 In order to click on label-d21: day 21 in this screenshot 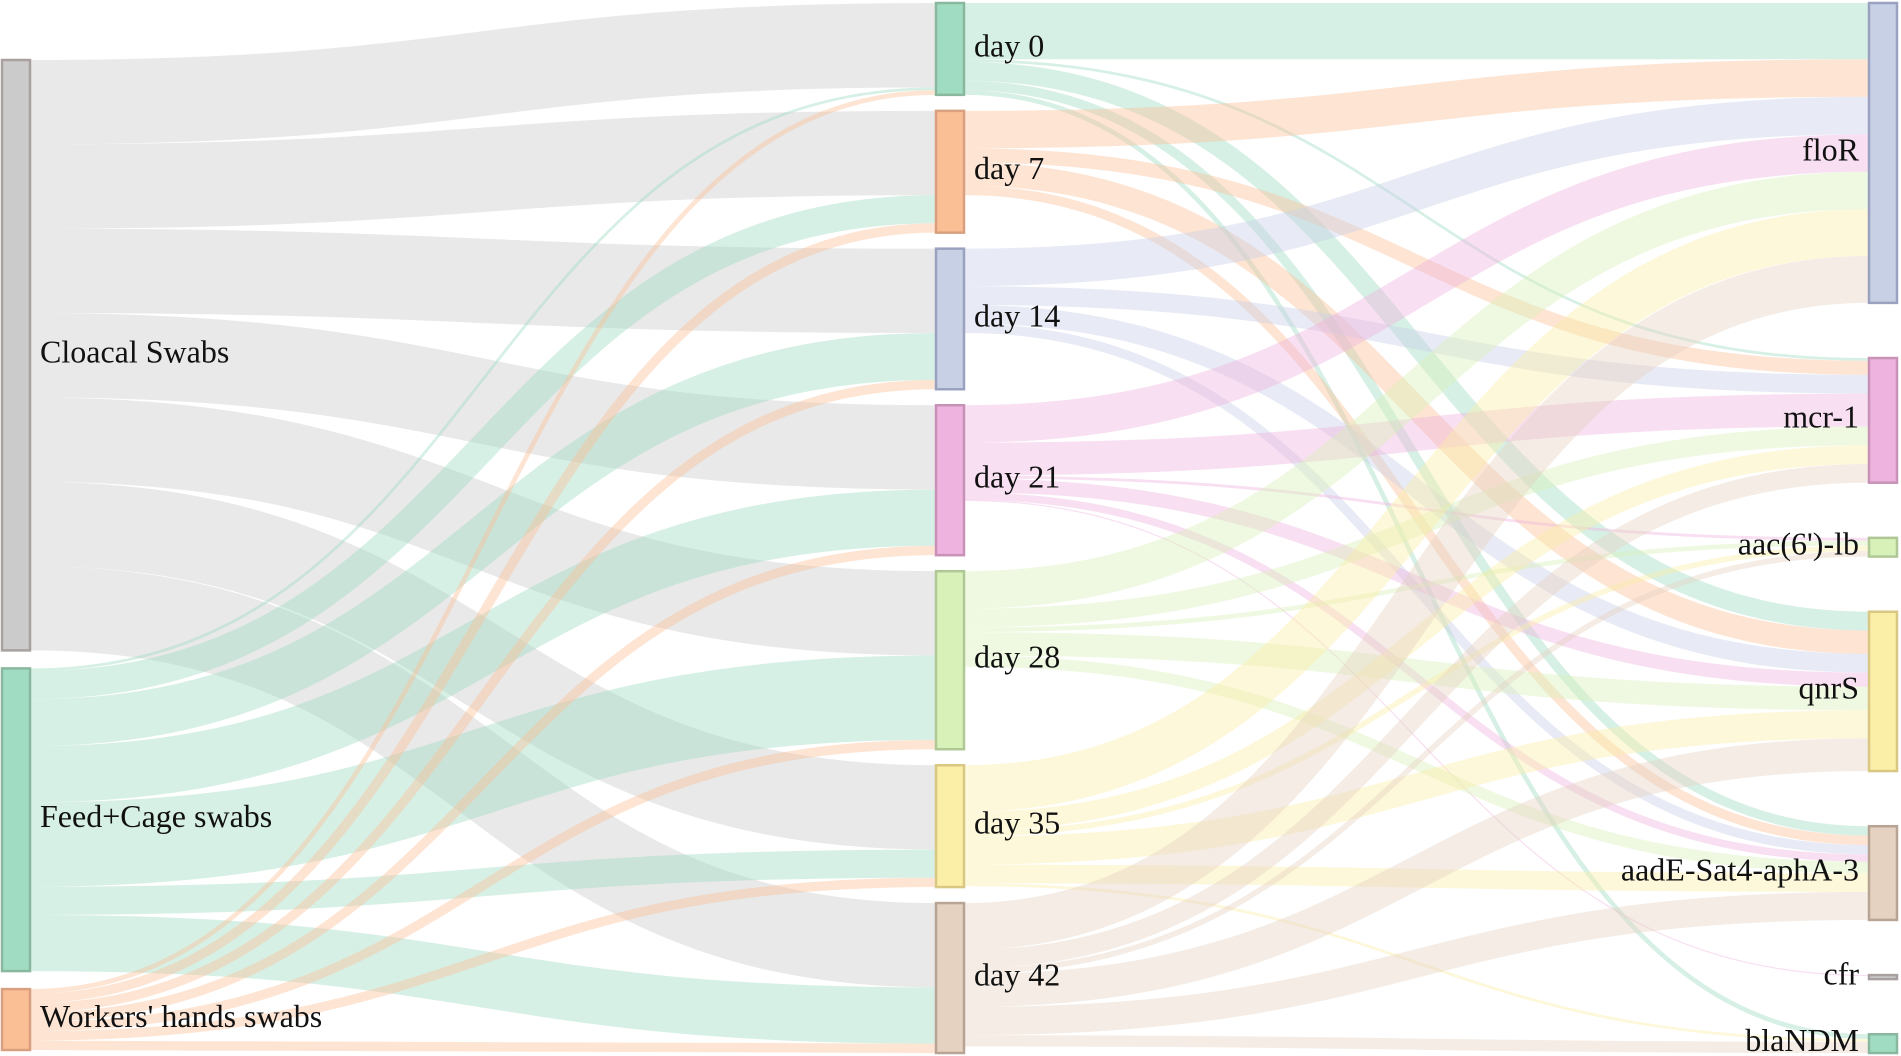, I will do `click(1017, 477)`.